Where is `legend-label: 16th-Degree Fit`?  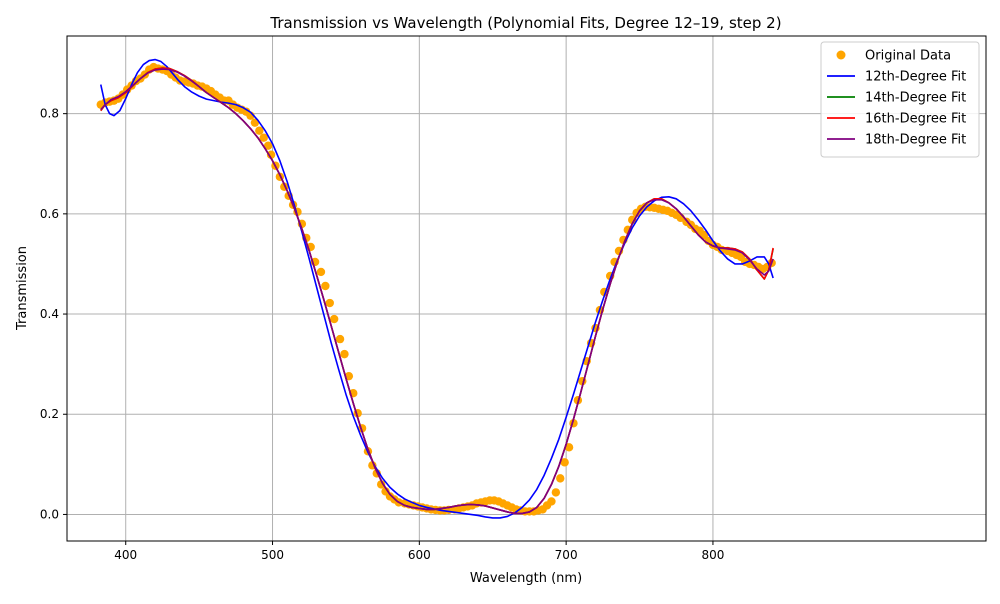
legend-label: 16th-Degree Fit is located at coordinates (915, 119).